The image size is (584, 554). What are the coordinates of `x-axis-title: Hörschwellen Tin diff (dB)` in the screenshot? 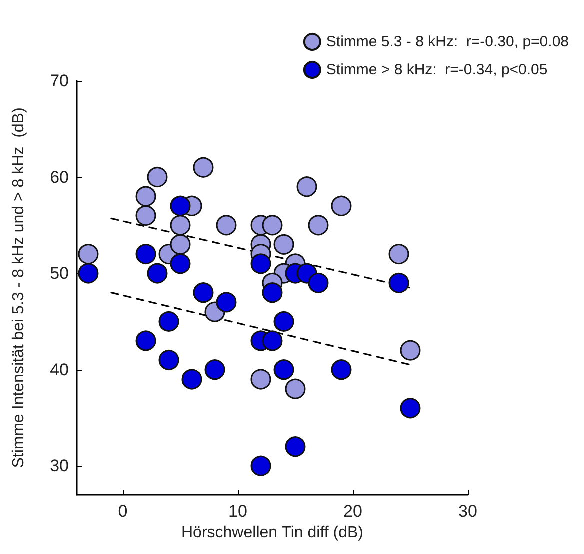 It's located at (273, 533).